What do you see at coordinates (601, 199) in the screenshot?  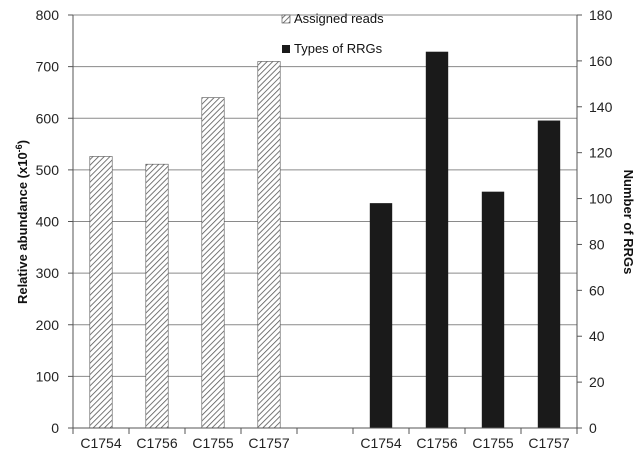 I see `y2-tick-label: 100` at bounding box center [601, 199].